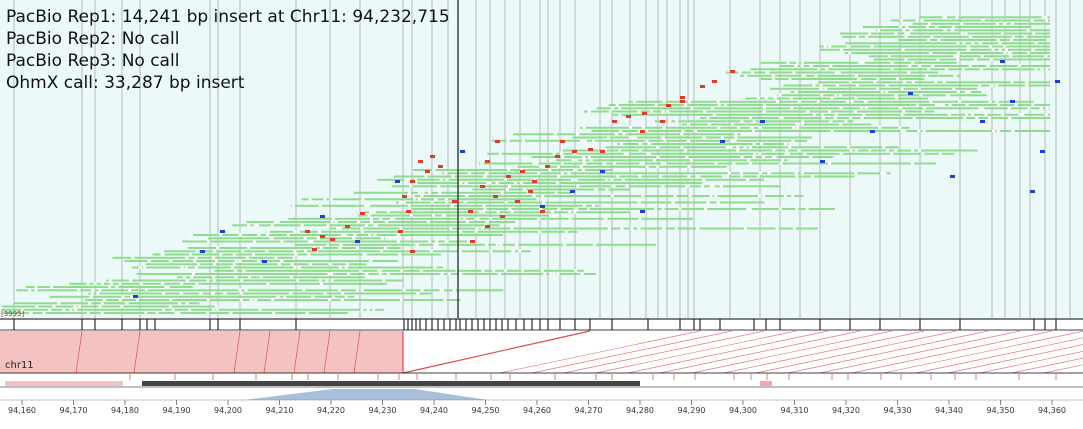  I want to click on region-triangle, so click(366, 394).